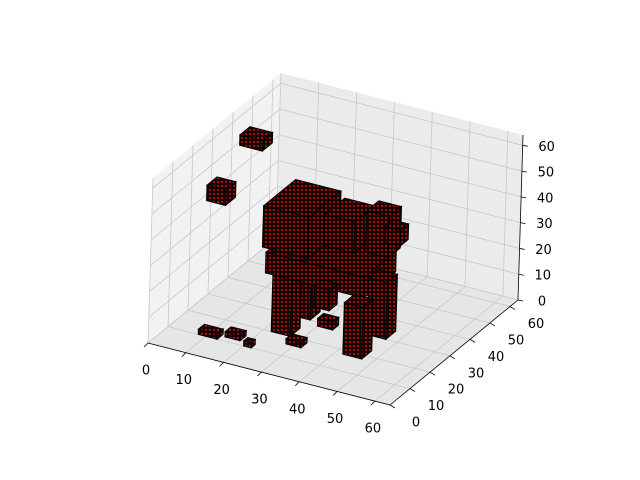 The image size is (640, 480). Describe the element at coordinates (221, 390) in the screenshot. I see `x-tick-label: 20` at that location.